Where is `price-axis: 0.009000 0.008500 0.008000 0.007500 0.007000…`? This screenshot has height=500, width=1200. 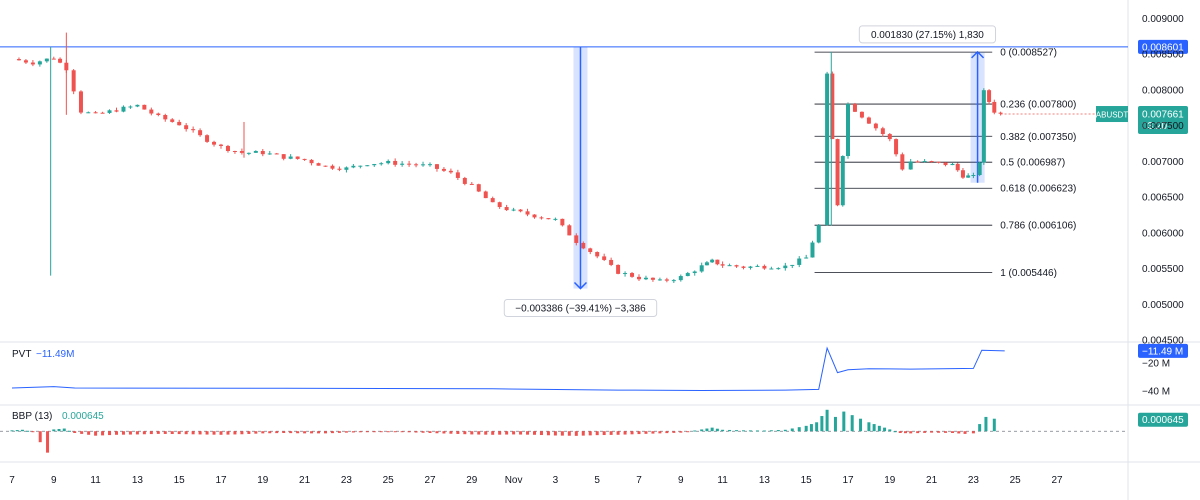 price-axis: 0.009000 0.008500 0.008000 0.007500 0.007000… is located at coordinates (1163, 180).